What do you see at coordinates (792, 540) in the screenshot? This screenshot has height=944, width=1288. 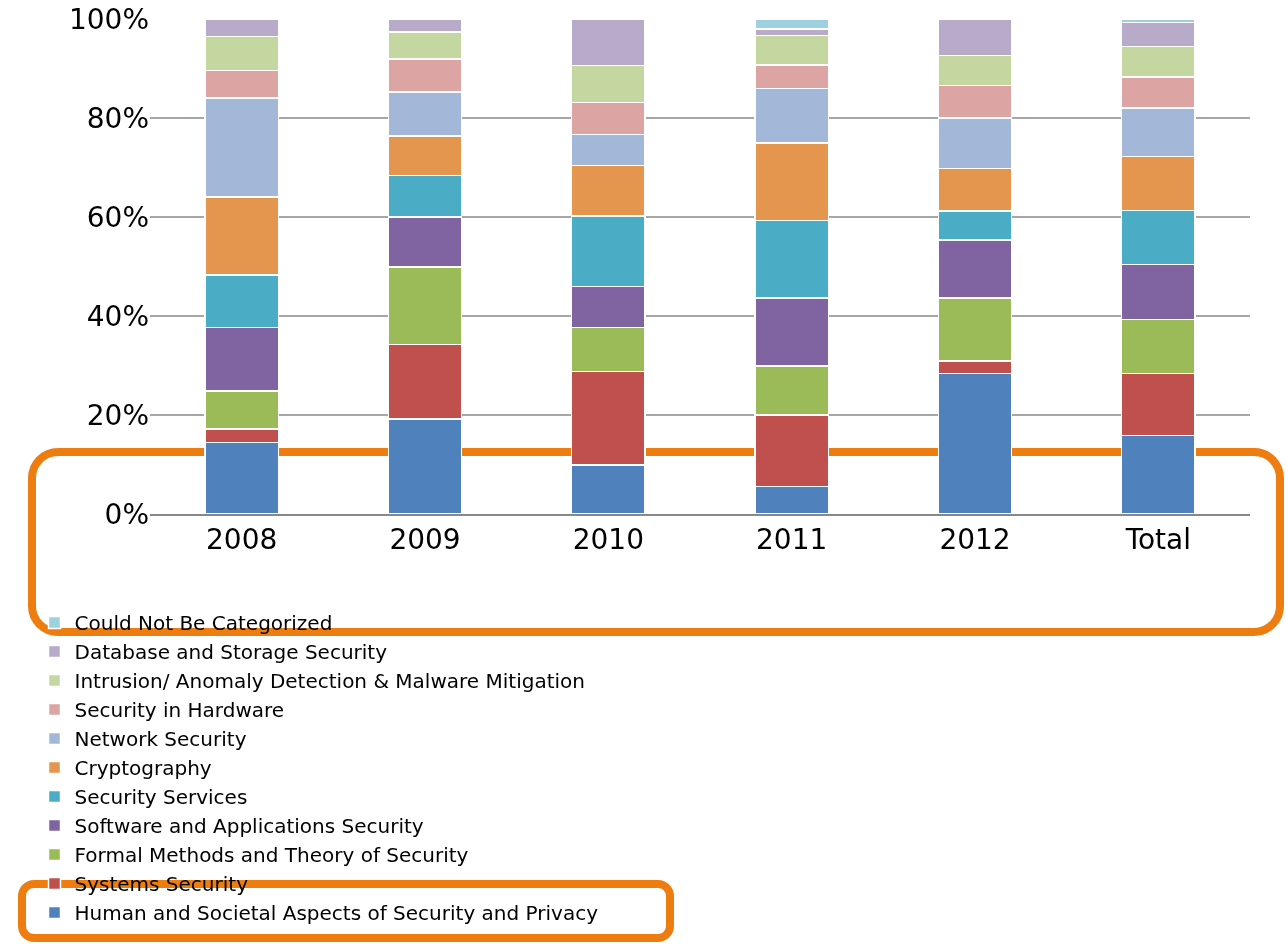 I see `x-tick-label: 2011` at bounding box center [792, 540].